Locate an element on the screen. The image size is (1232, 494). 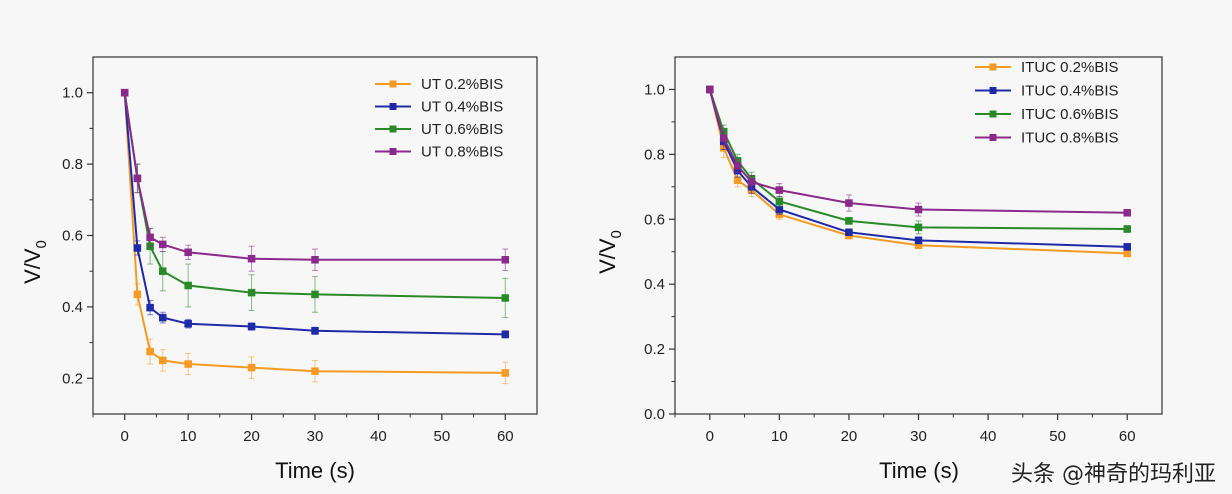
legend-label: ITUC 0.4%BIS is located at coordinates (1070, 91).